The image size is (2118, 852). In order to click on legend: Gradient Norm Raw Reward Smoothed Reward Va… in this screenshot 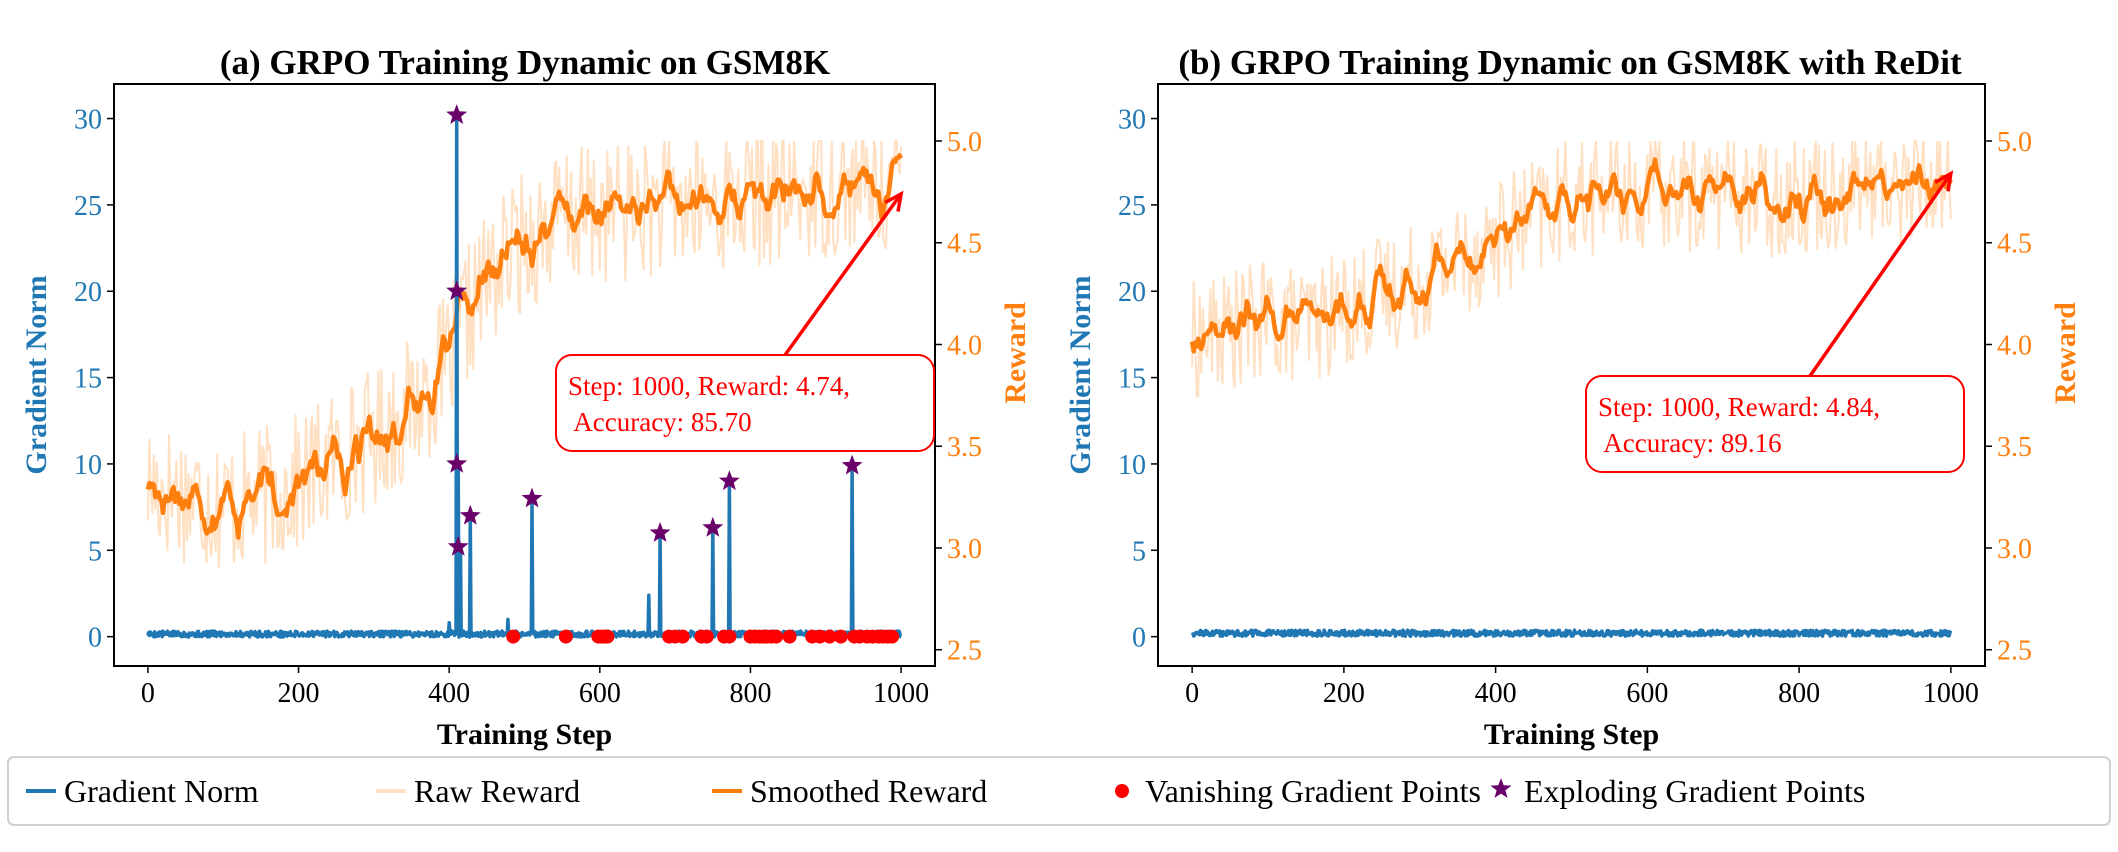, I will do `click(1059, 791)`.